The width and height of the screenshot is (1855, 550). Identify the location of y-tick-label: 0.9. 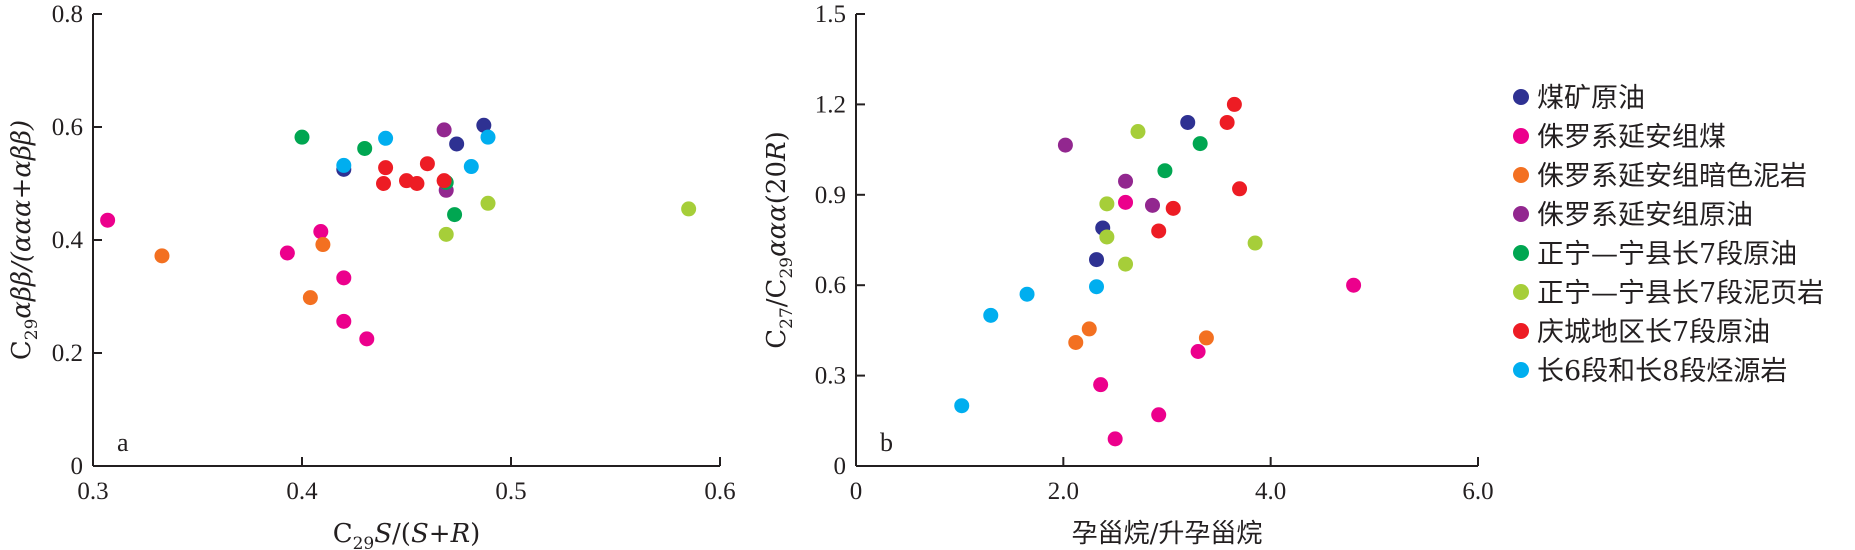
(830, 195).